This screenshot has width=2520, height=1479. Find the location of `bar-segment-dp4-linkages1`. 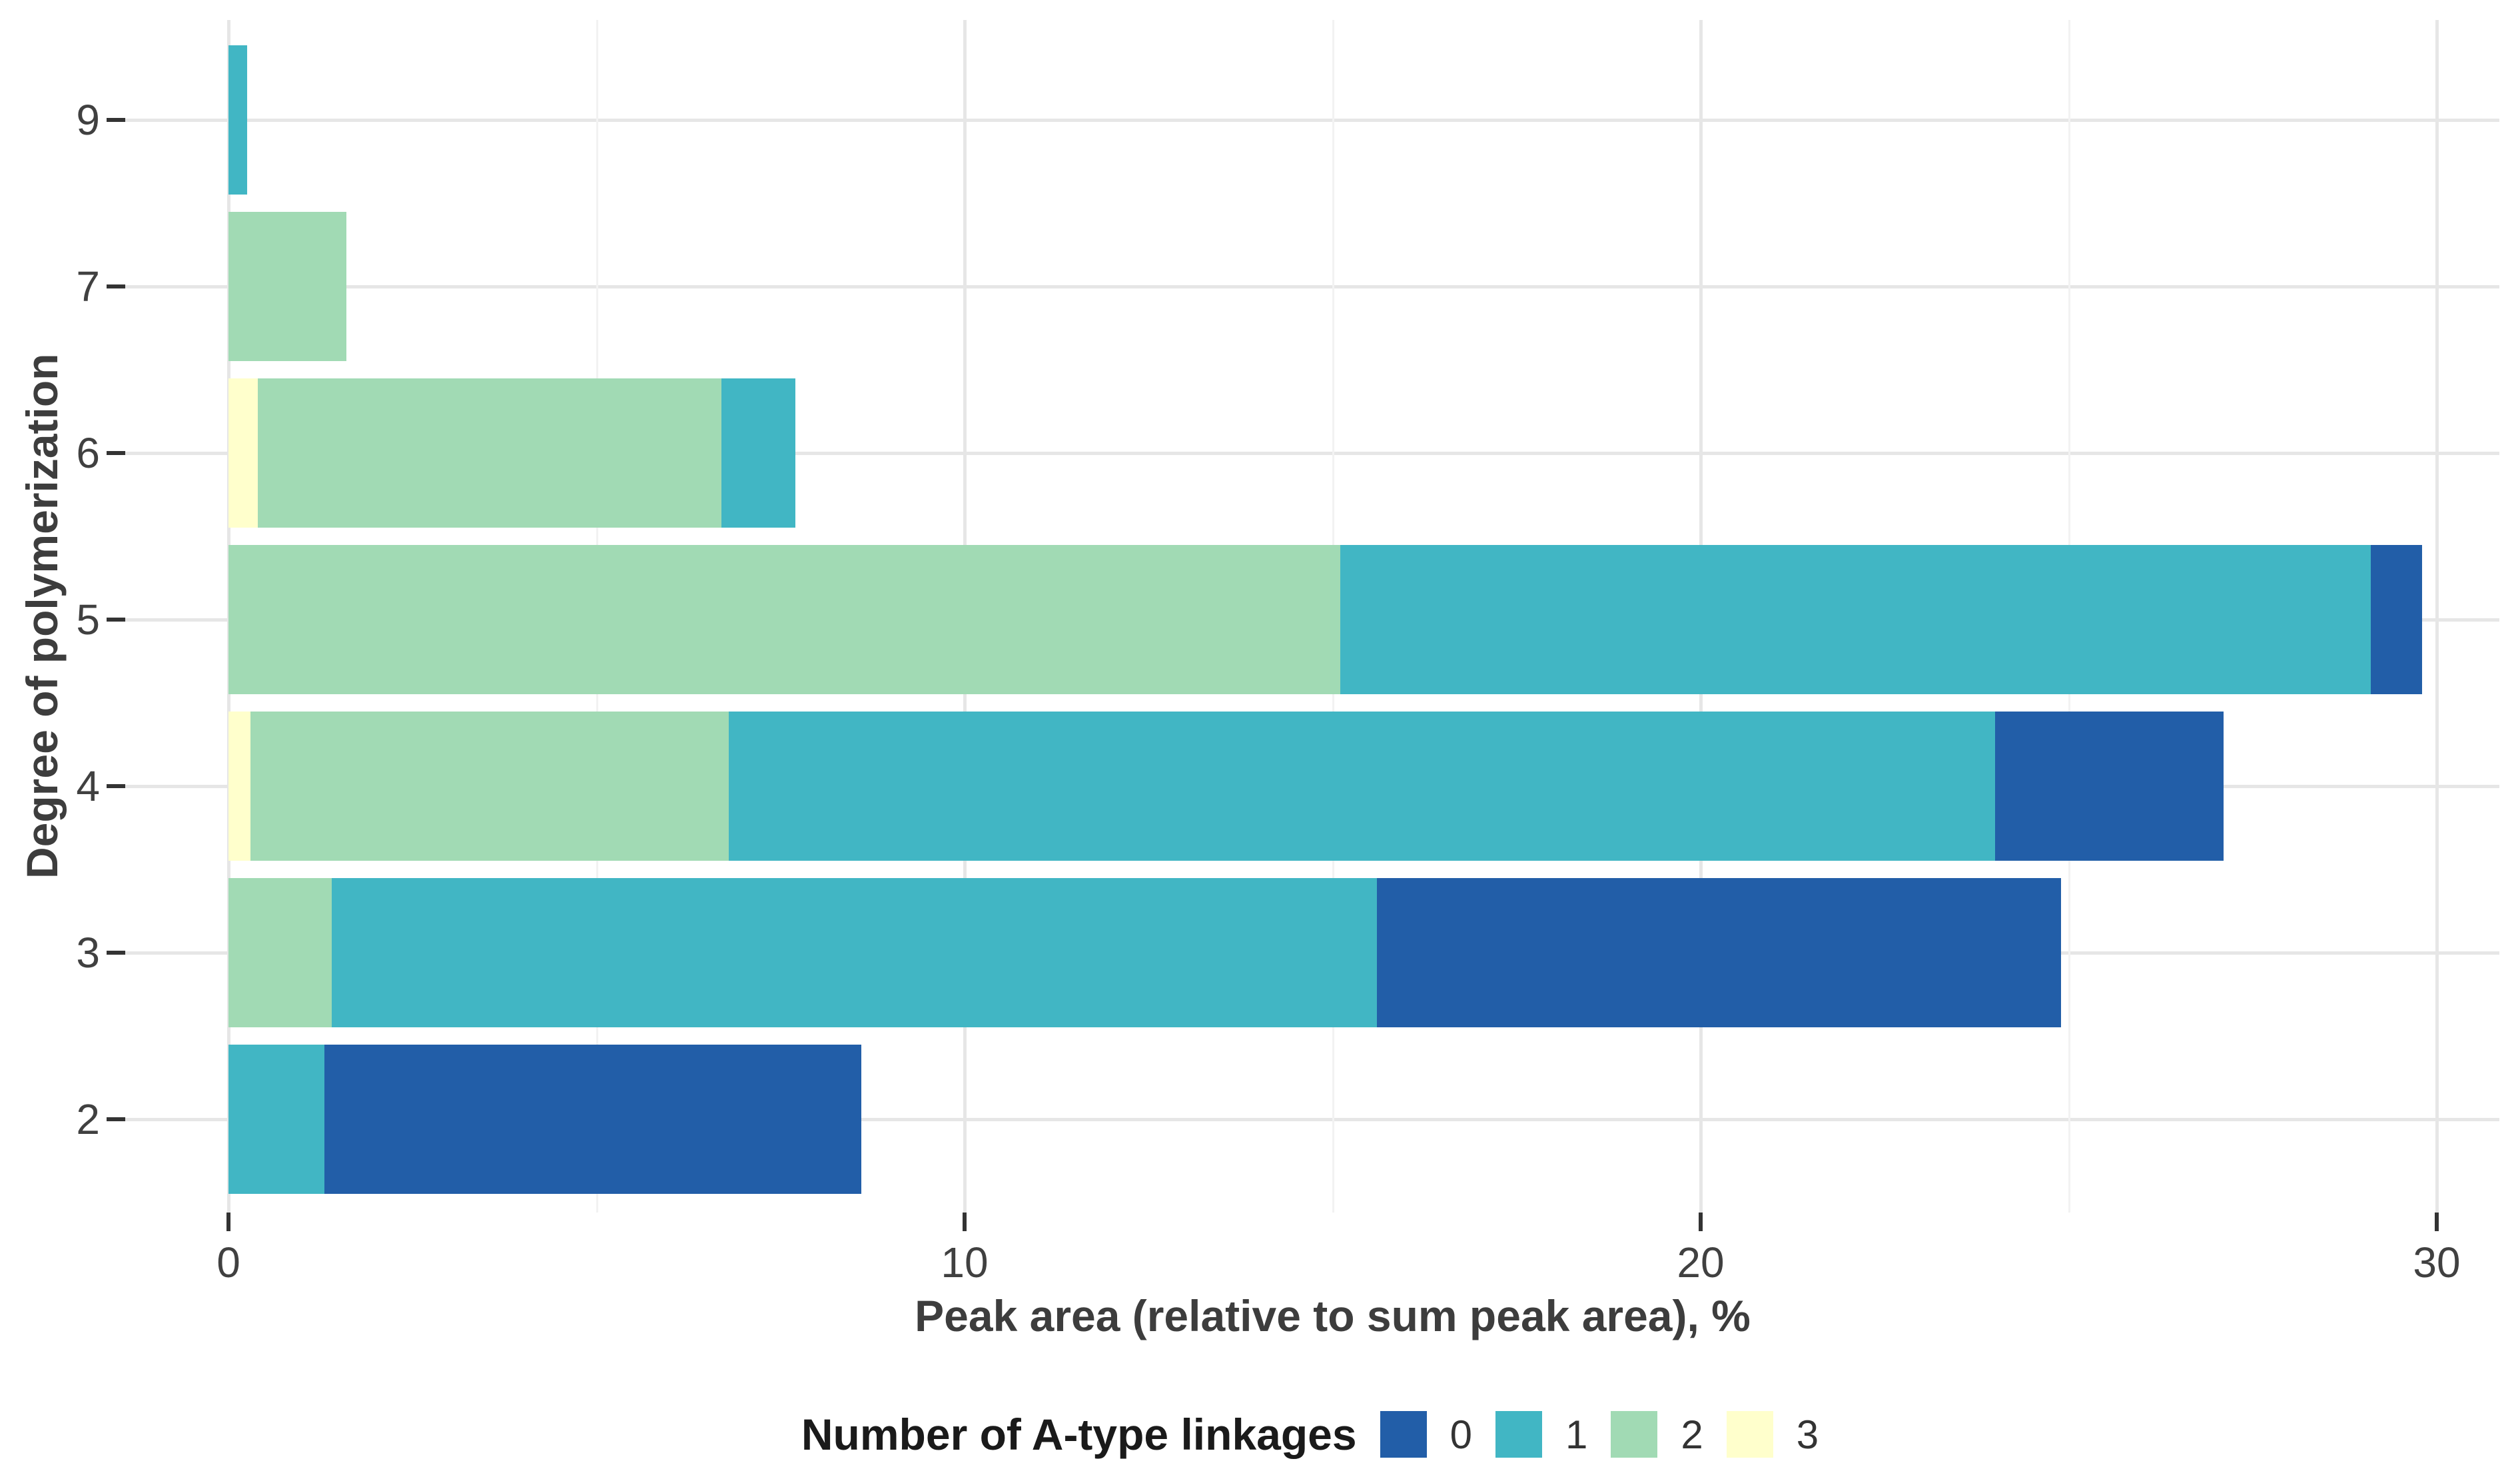

bar-segment-dp4-linkages1 is located at coordinates (1362, 786).